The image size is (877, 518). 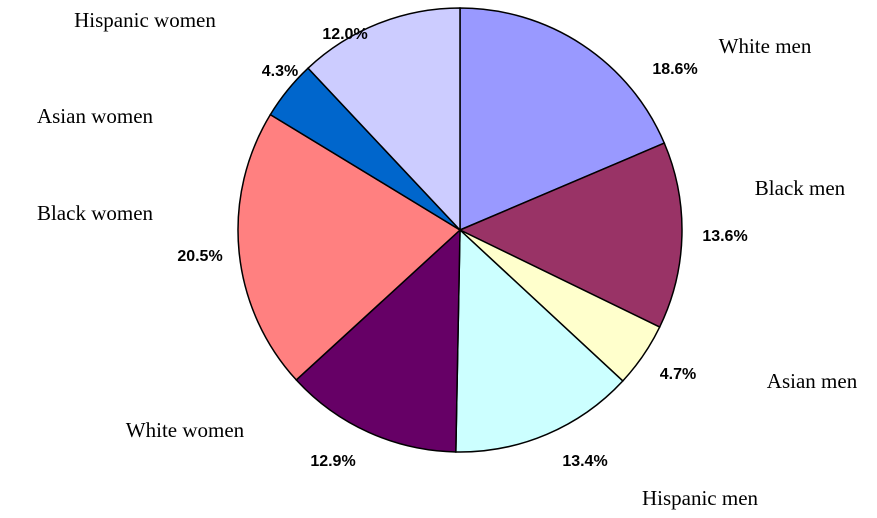 I want to click on value-label: 18.6%, so click(x=674, y=69).